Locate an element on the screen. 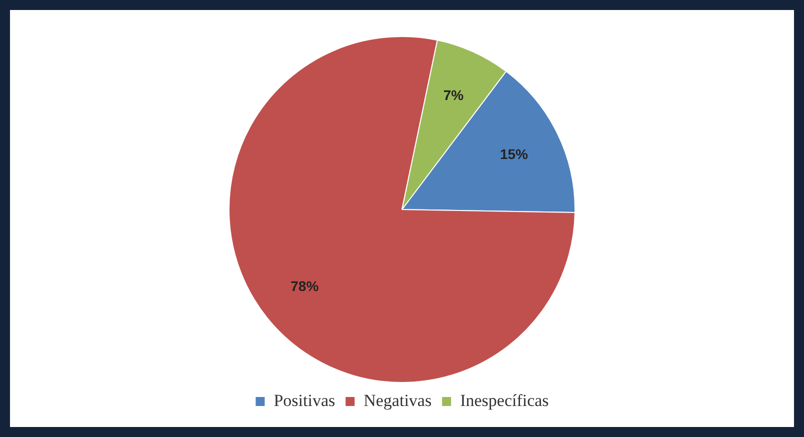  legend-label: Positivas is located at coordinates (305, 400).